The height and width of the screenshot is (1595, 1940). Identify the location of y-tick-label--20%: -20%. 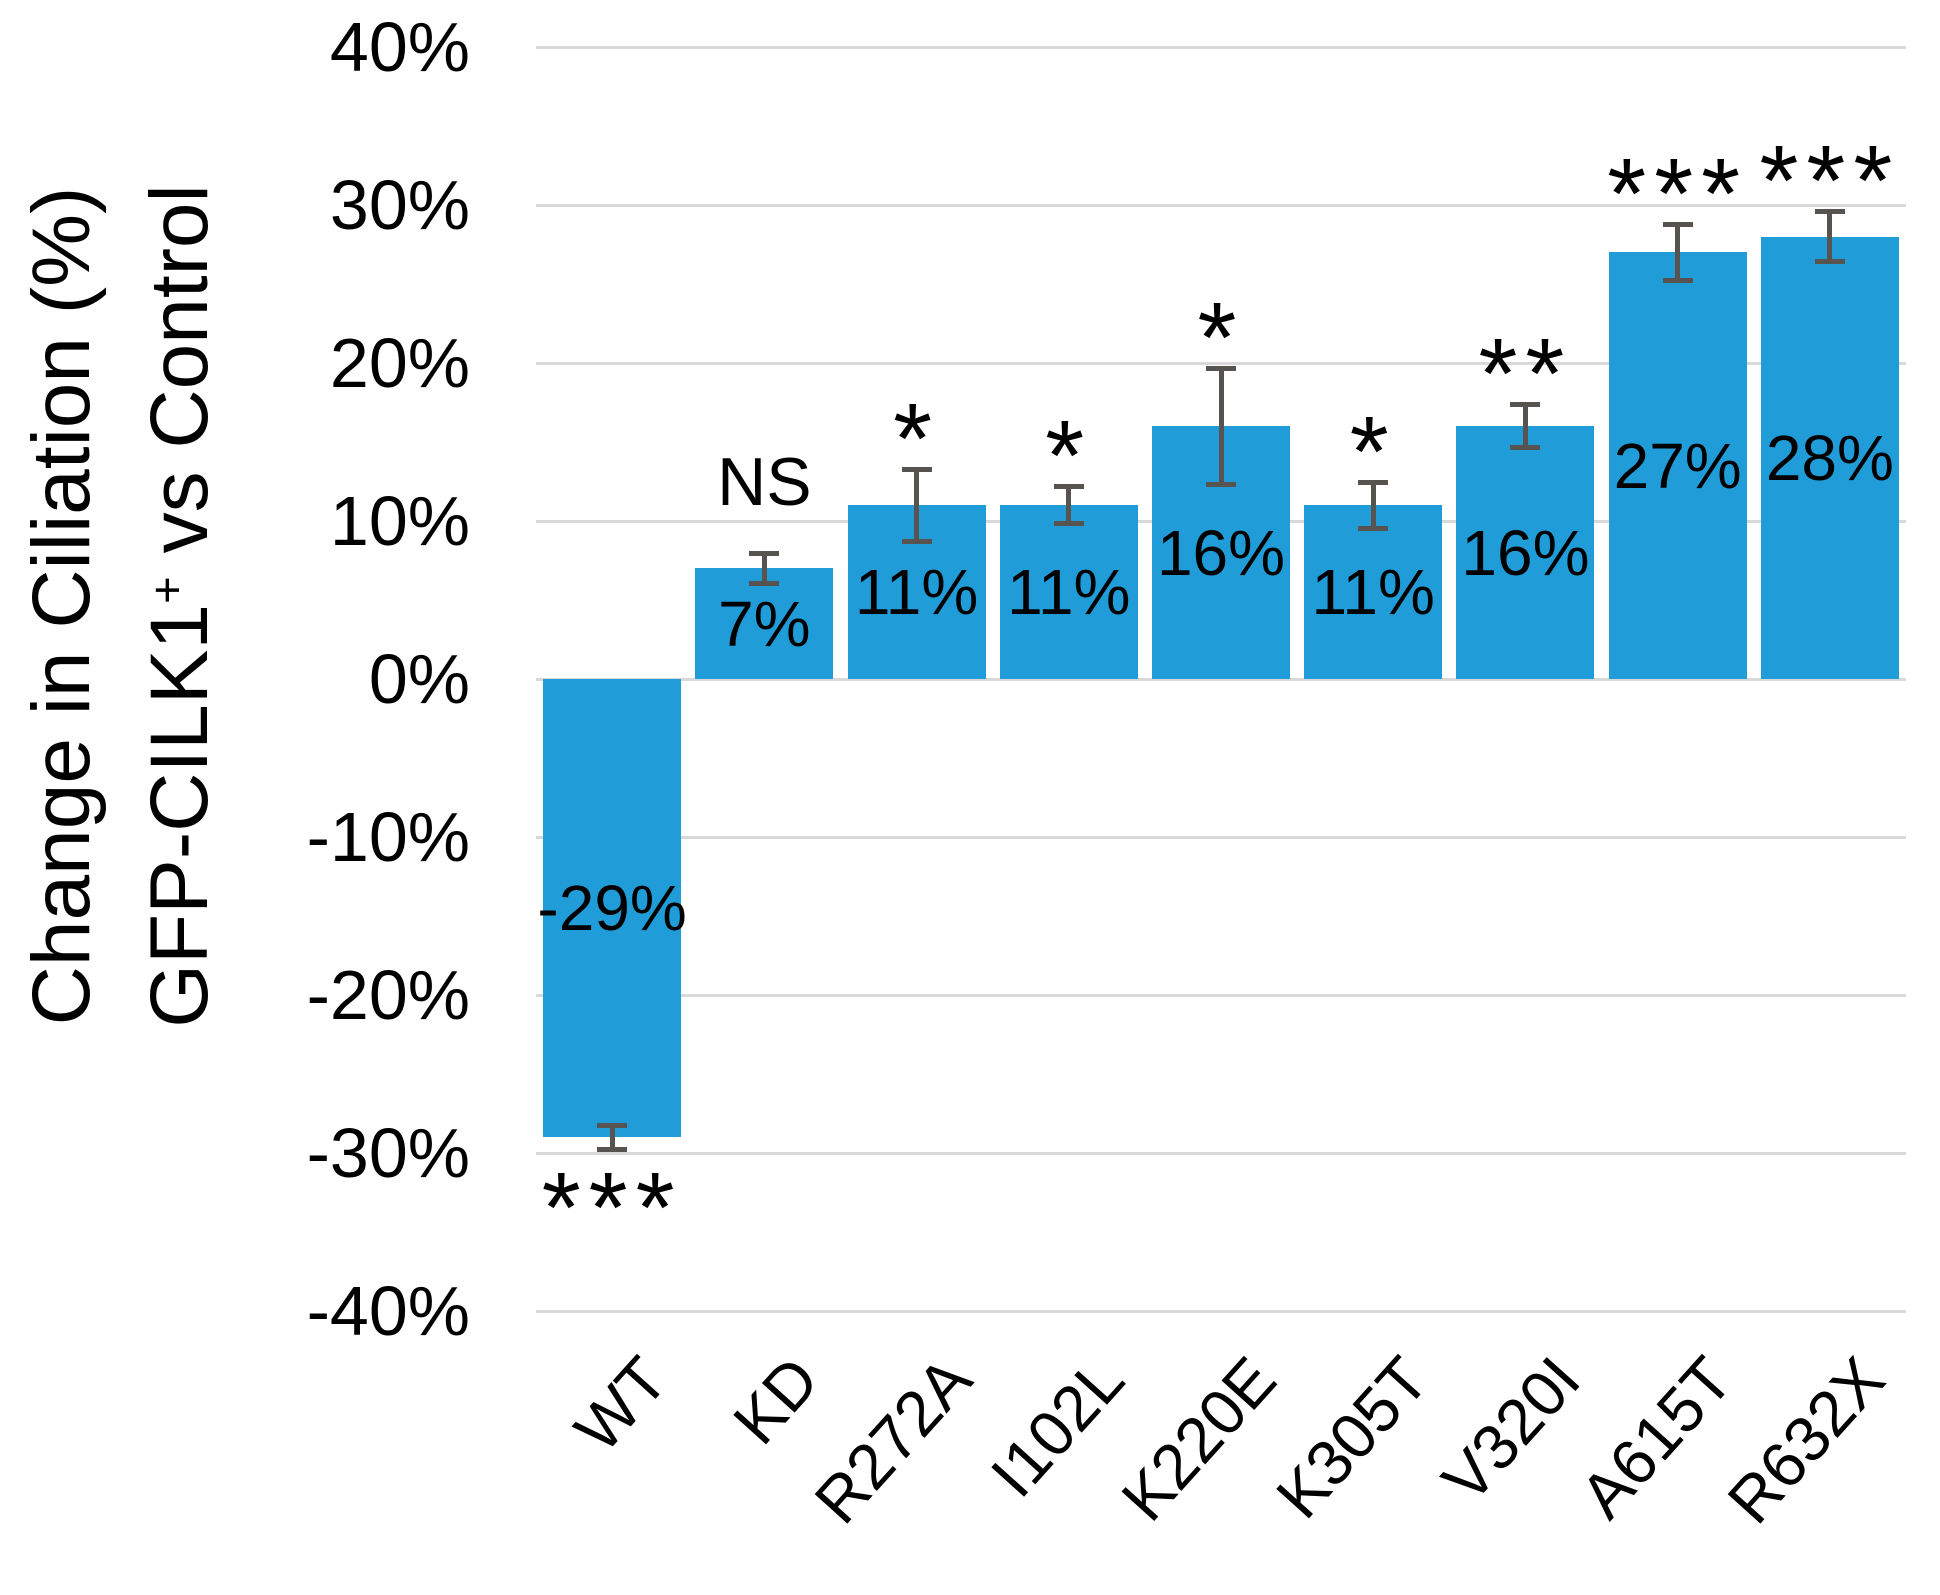
(388, 995).